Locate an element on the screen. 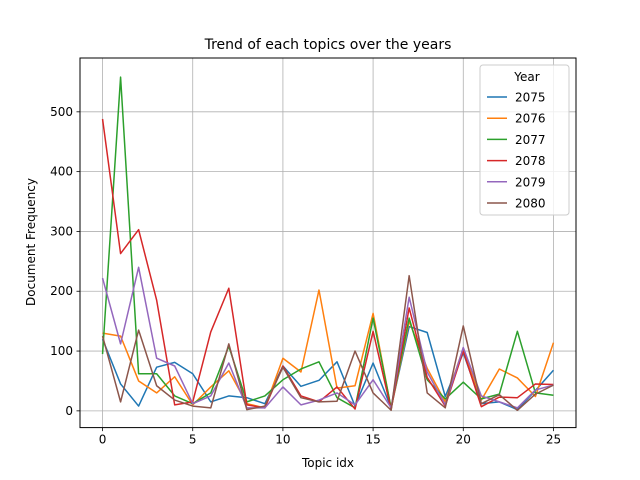 This screenshot has height=480, width=640. legend-label-2077: 2077 is located at coordinates (530, 140).